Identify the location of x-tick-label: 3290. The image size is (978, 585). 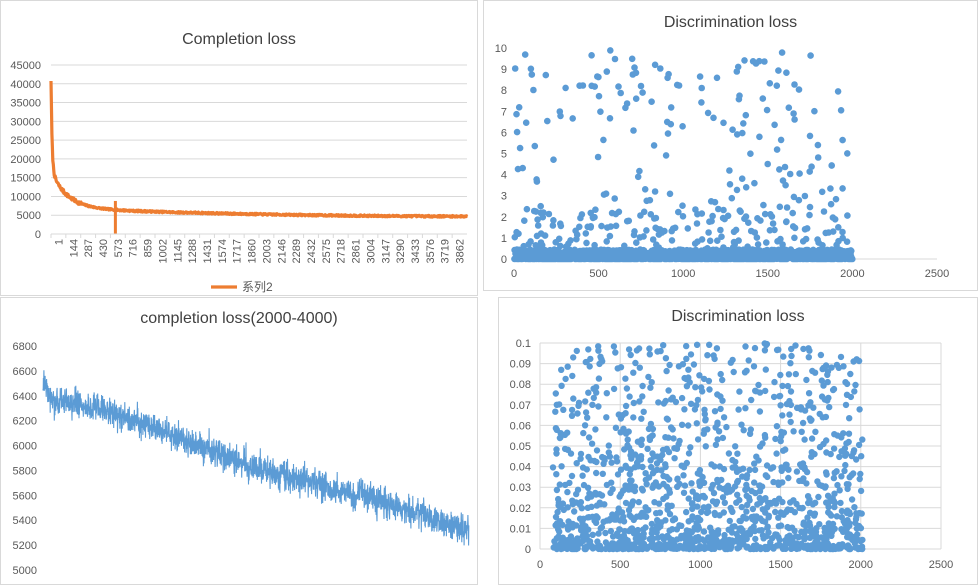
(401, 251).